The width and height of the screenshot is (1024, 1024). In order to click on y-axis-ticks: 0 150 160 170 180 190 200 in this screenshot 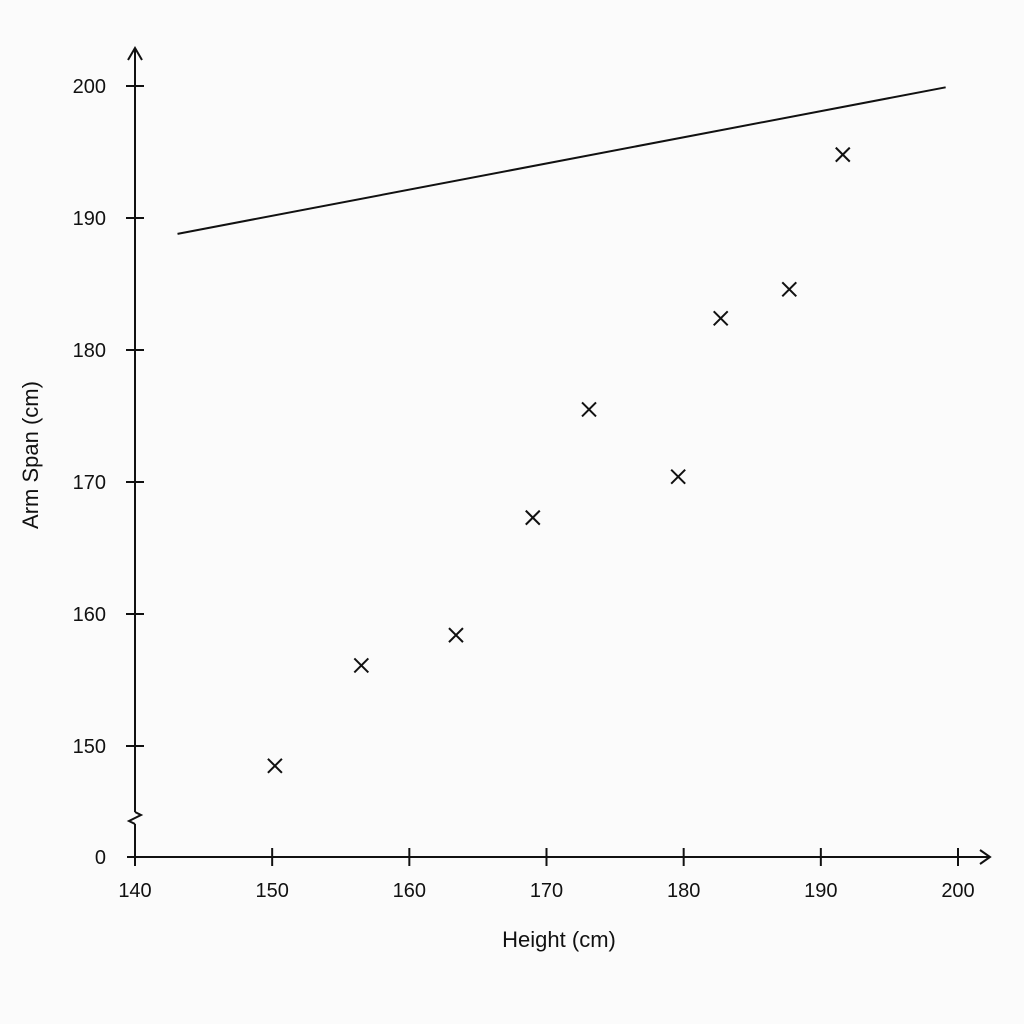, I will do `click(108, 472)`.